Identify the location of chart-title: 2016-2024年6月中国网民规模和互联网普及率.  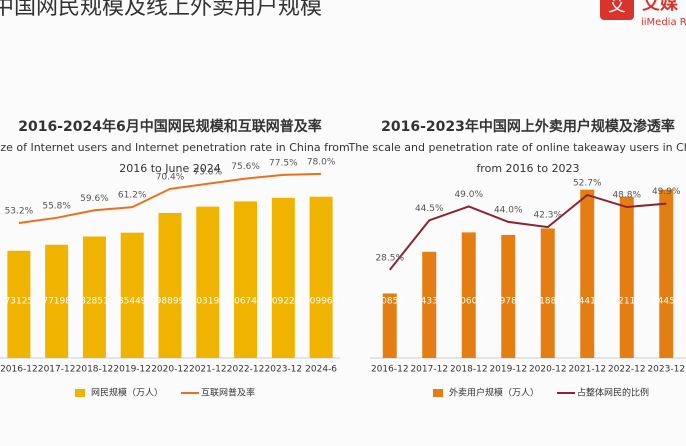
(169, 126).